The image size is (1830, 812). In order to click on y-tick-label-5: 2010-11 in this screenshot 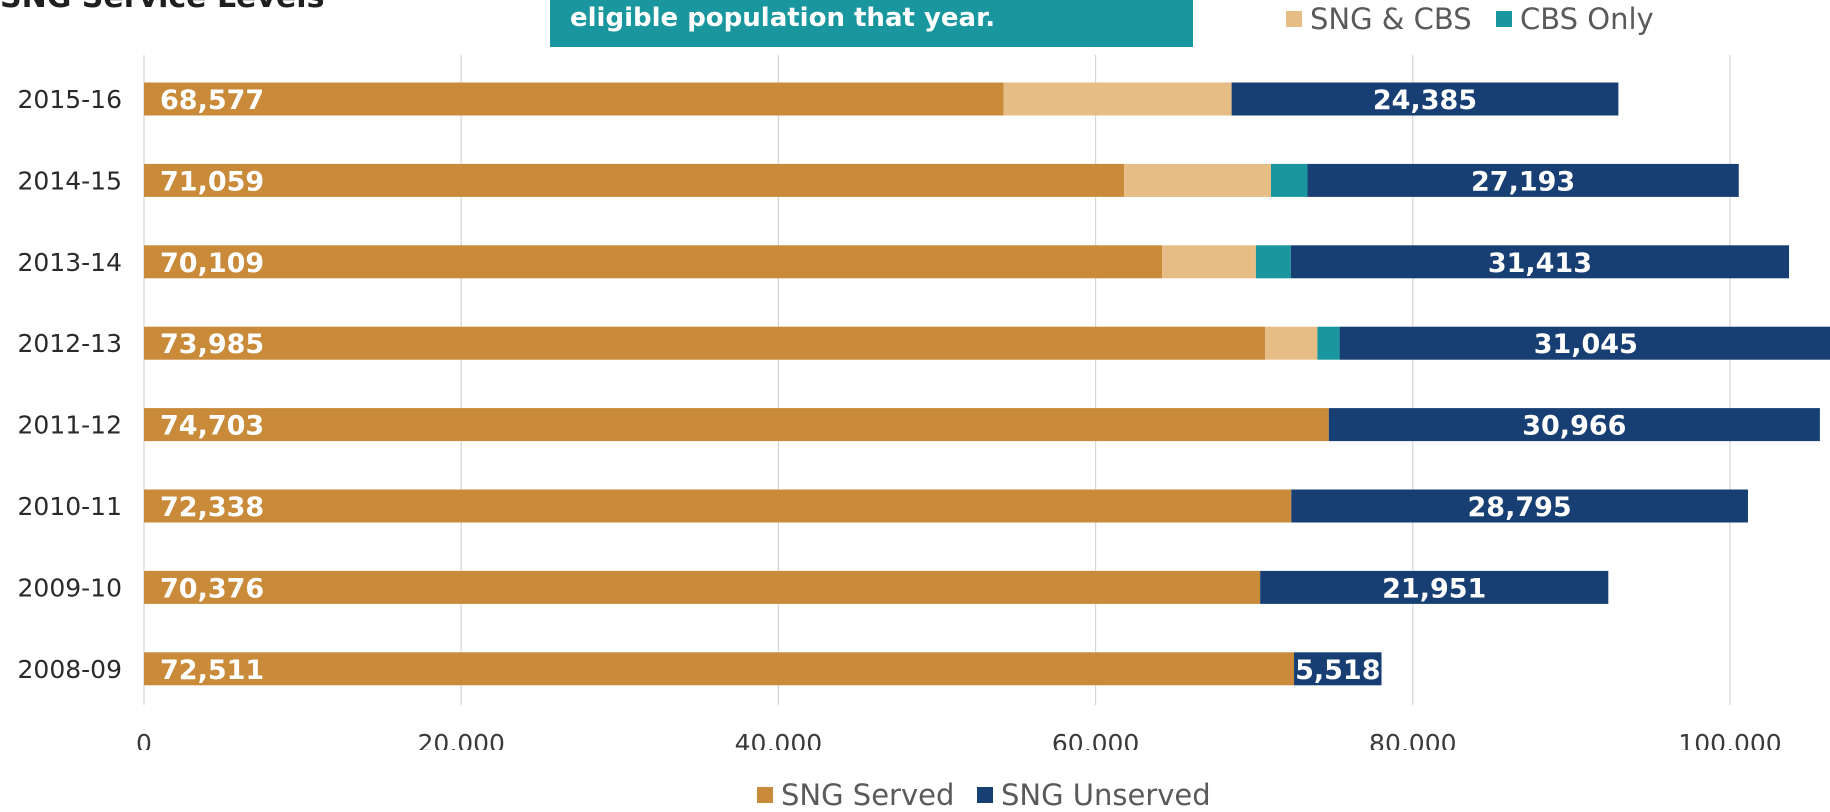, I will do `click(70, 506)`.